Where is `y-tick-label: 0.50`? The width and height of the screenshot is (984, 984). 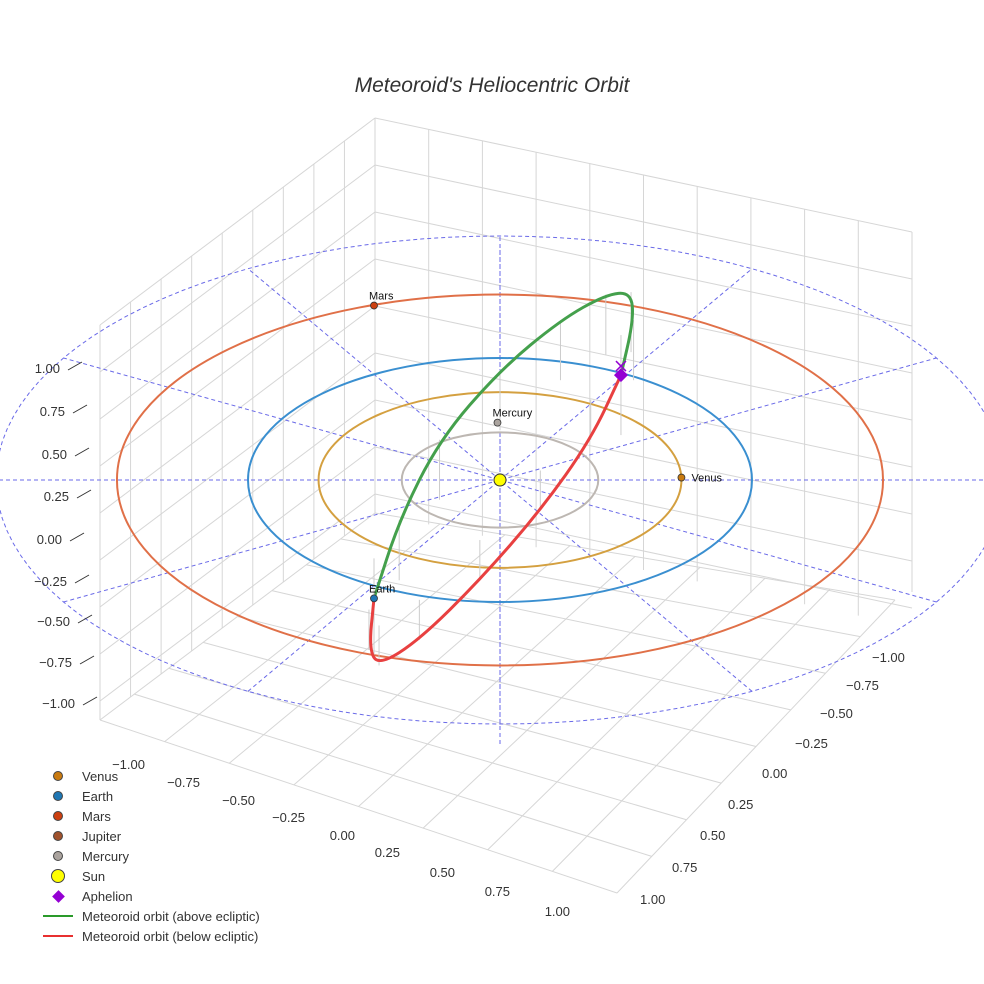
y-tick-label: 0.50 is located at coordinates (712, 835).